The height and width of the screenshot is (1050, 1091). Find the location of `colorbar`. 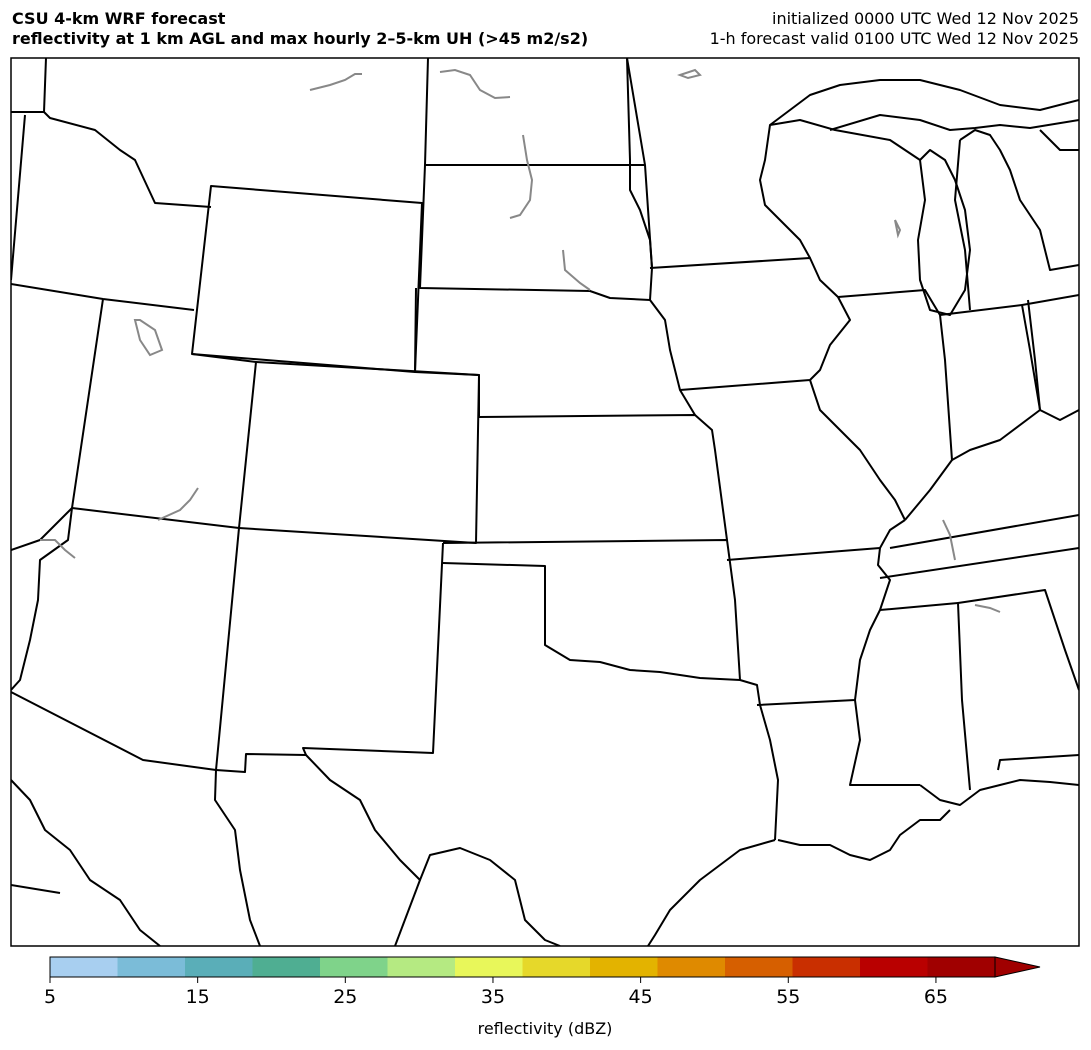

colorbar is located at coordinates (545, 969).